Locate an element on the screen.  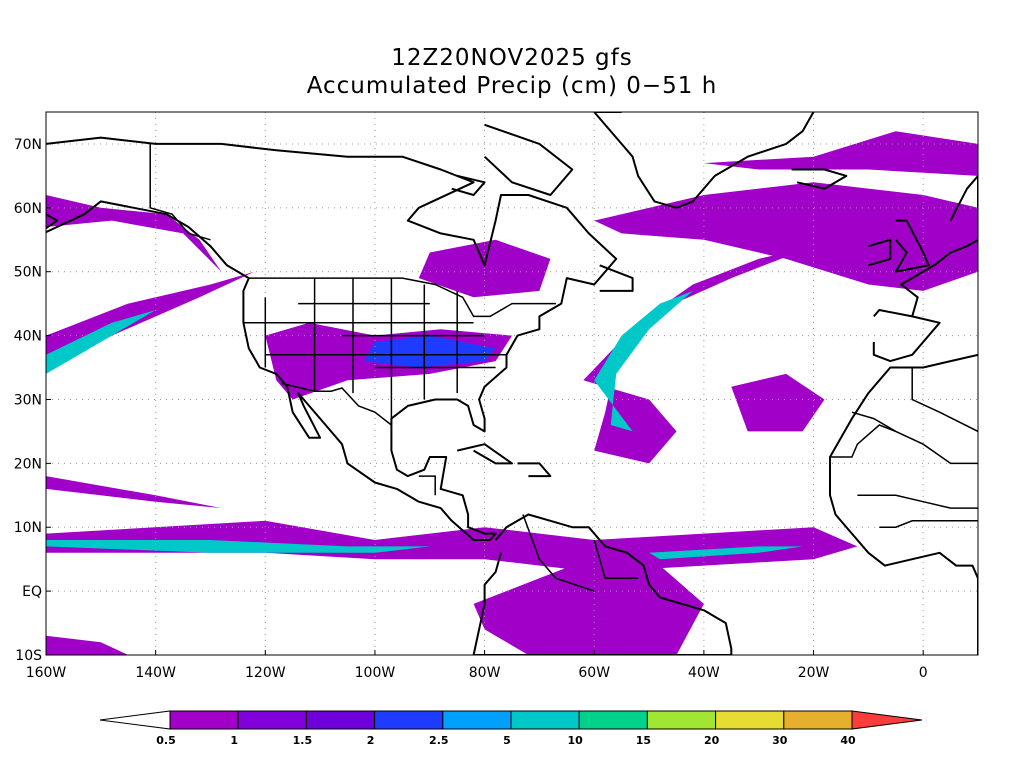
coastline-south-america is located at coordinates (602, 584).